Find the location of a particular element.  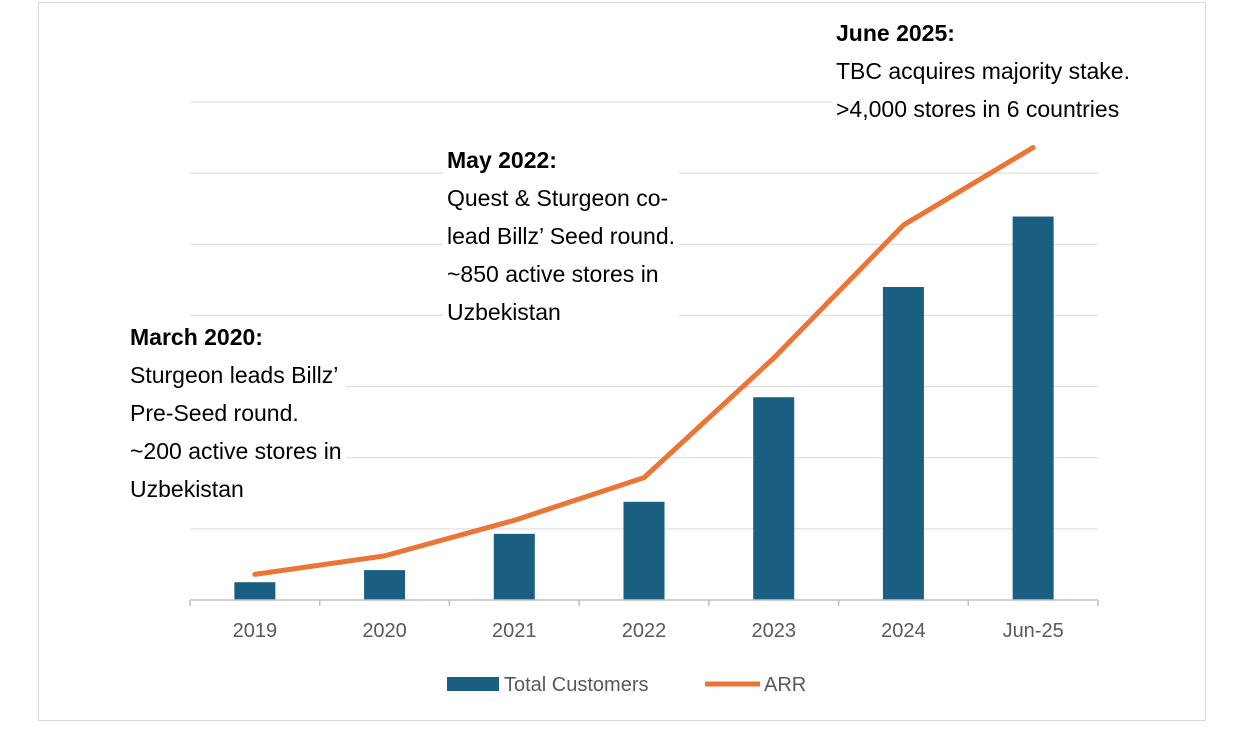

x-tick-label-2022: 2022 is located at coordinates (644, 631).